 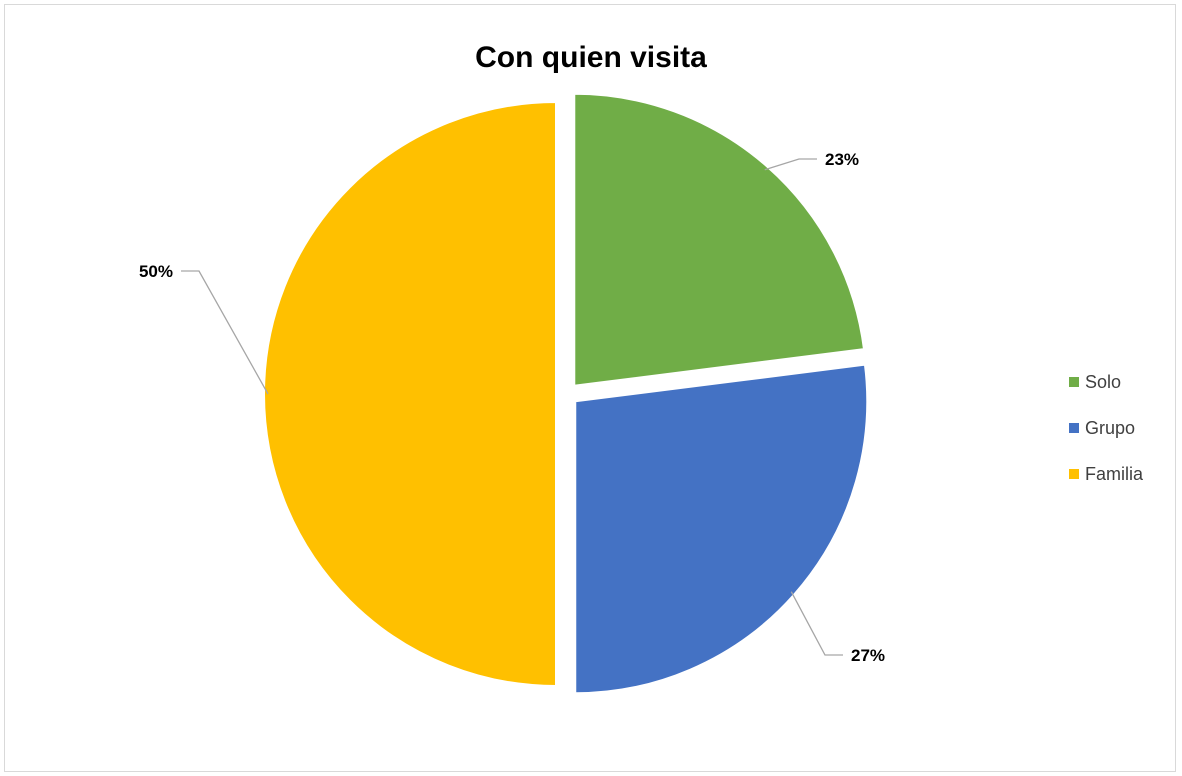 What do you see at coordinates (816, 623) in the screenshot?
I see `leader-line-grupo` at bounding box center [816, 623].